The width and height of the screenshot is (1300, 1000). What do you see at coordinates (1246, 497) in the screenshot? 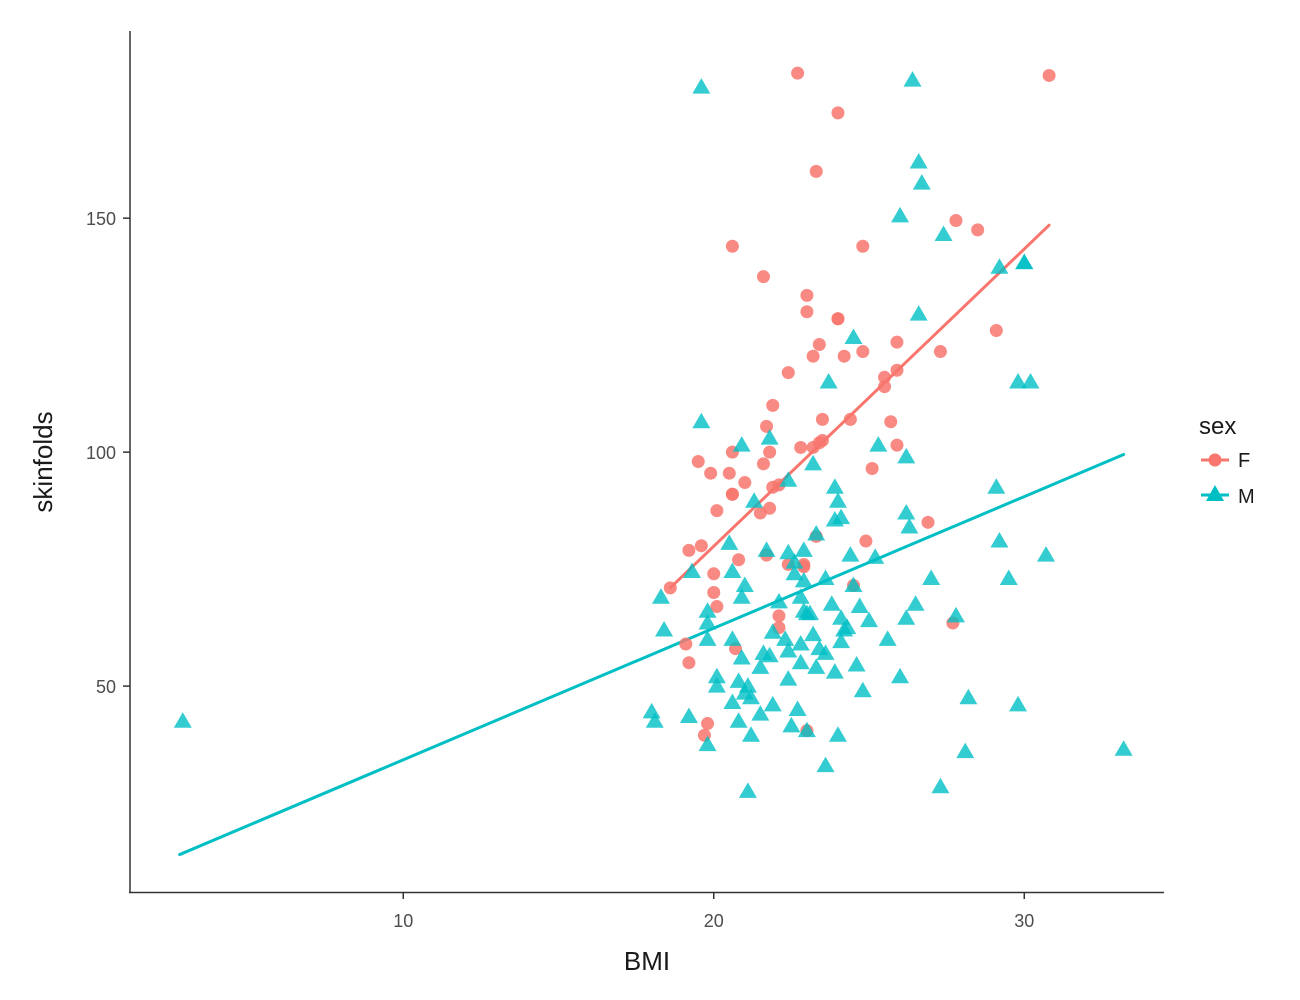
I see `legend-label-M: M` at bounding box center [1246, 497].